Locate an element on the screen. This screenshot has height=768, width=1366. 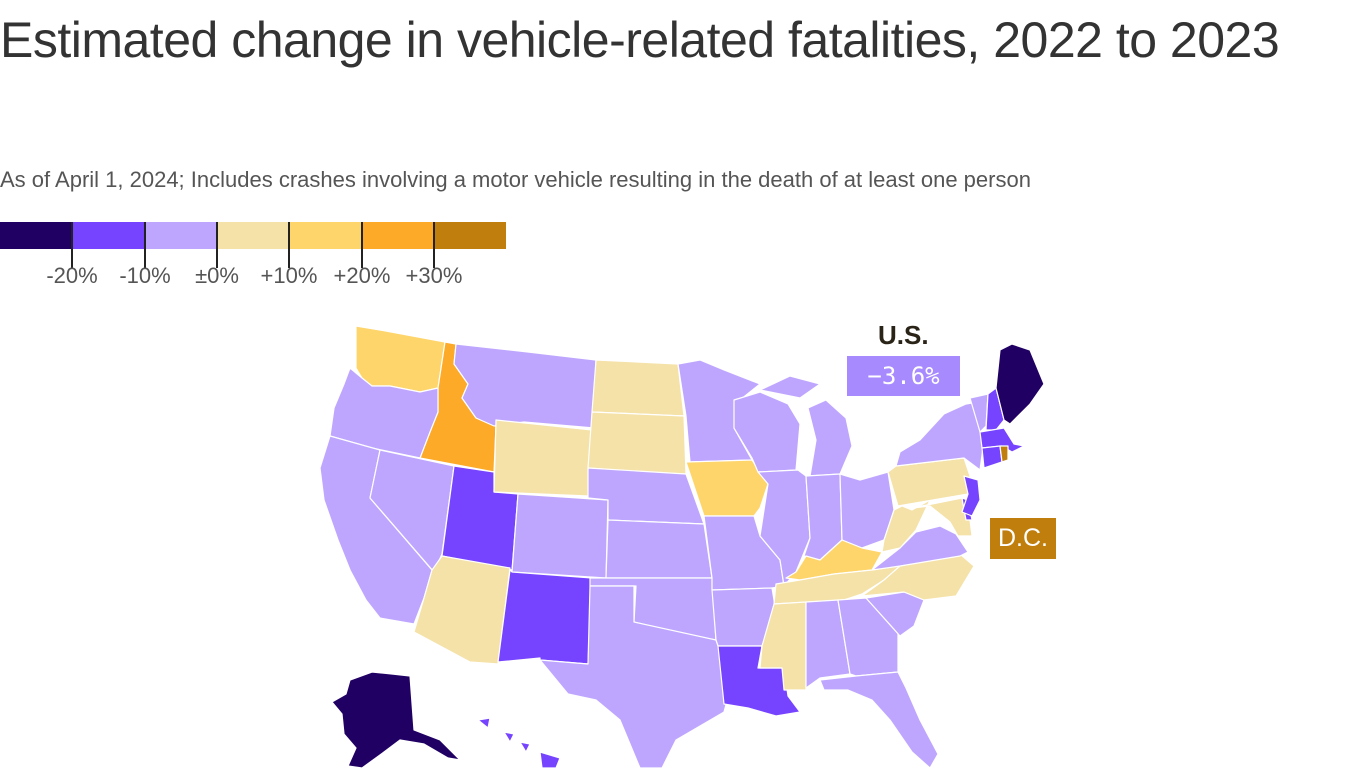
state-MT is located at coordinates (525, 386).